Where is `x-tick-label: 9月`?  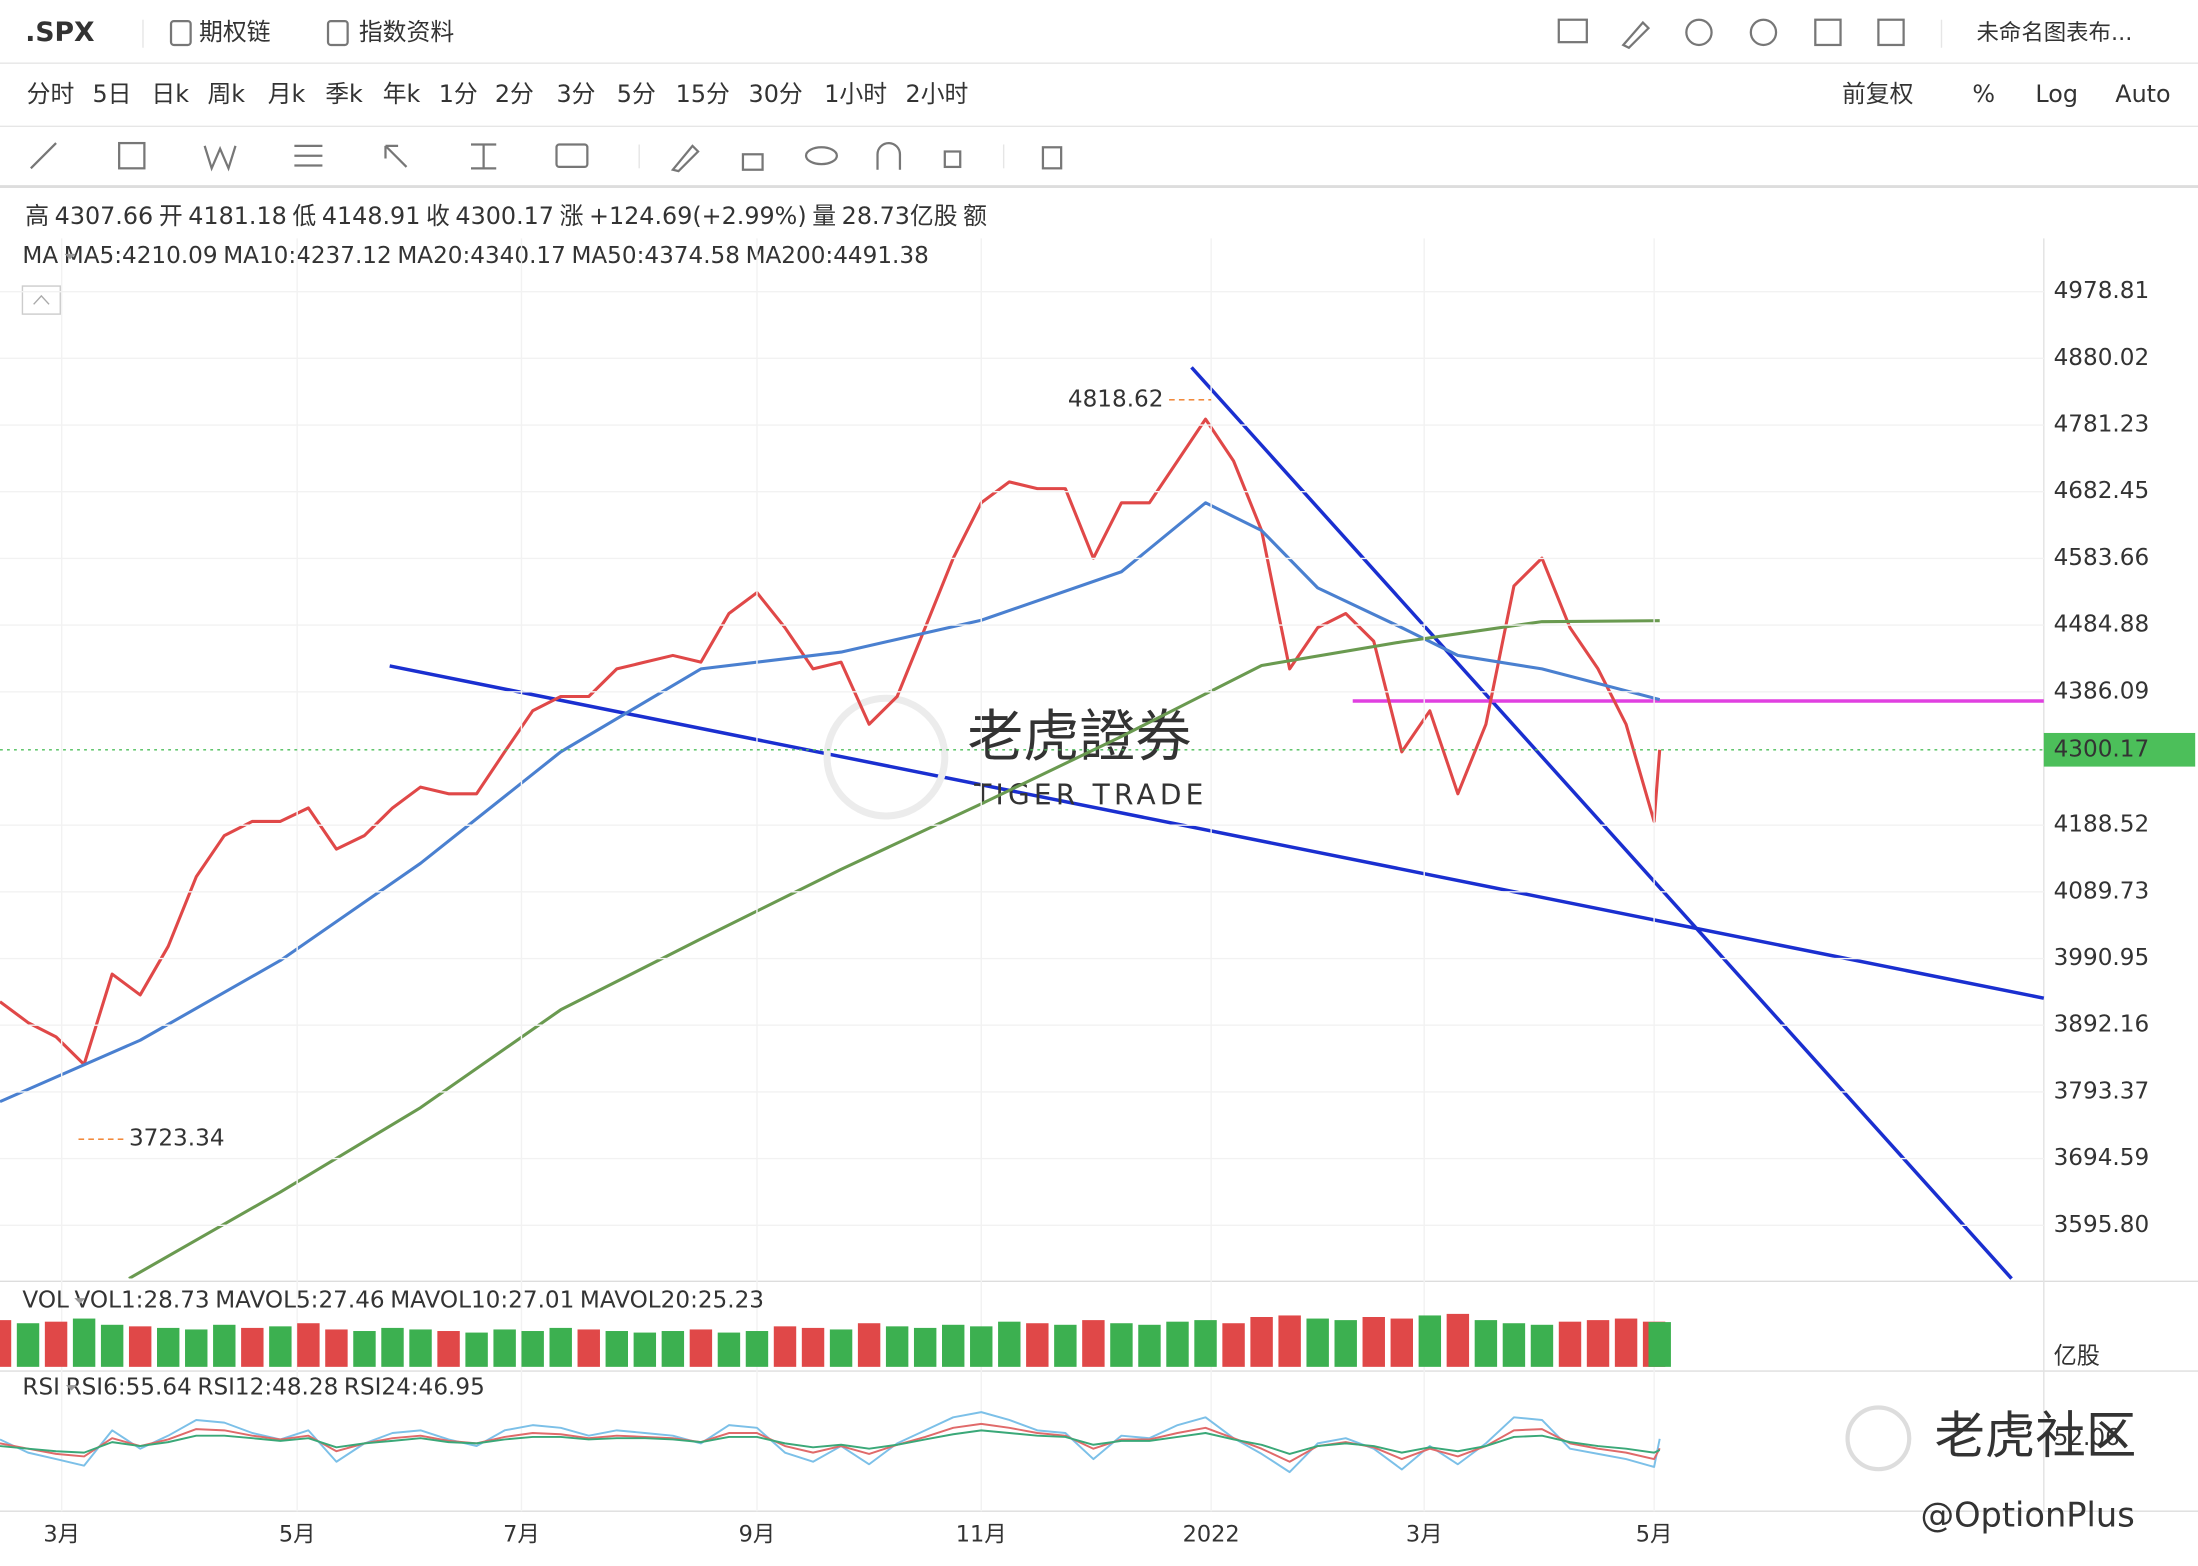
x-tick-label: 9月 is located at coordinates (757, 1535).